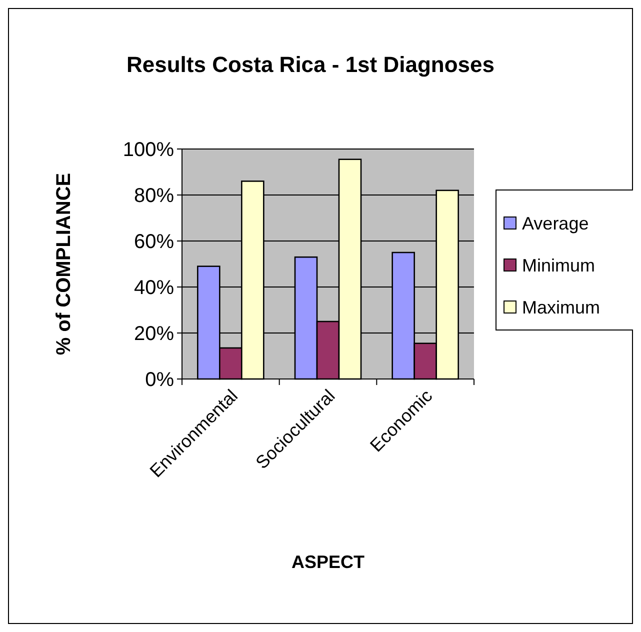 This screenshot has width=641, height=632. I want to click on y-tick-label: 60%, so click(154, 242).